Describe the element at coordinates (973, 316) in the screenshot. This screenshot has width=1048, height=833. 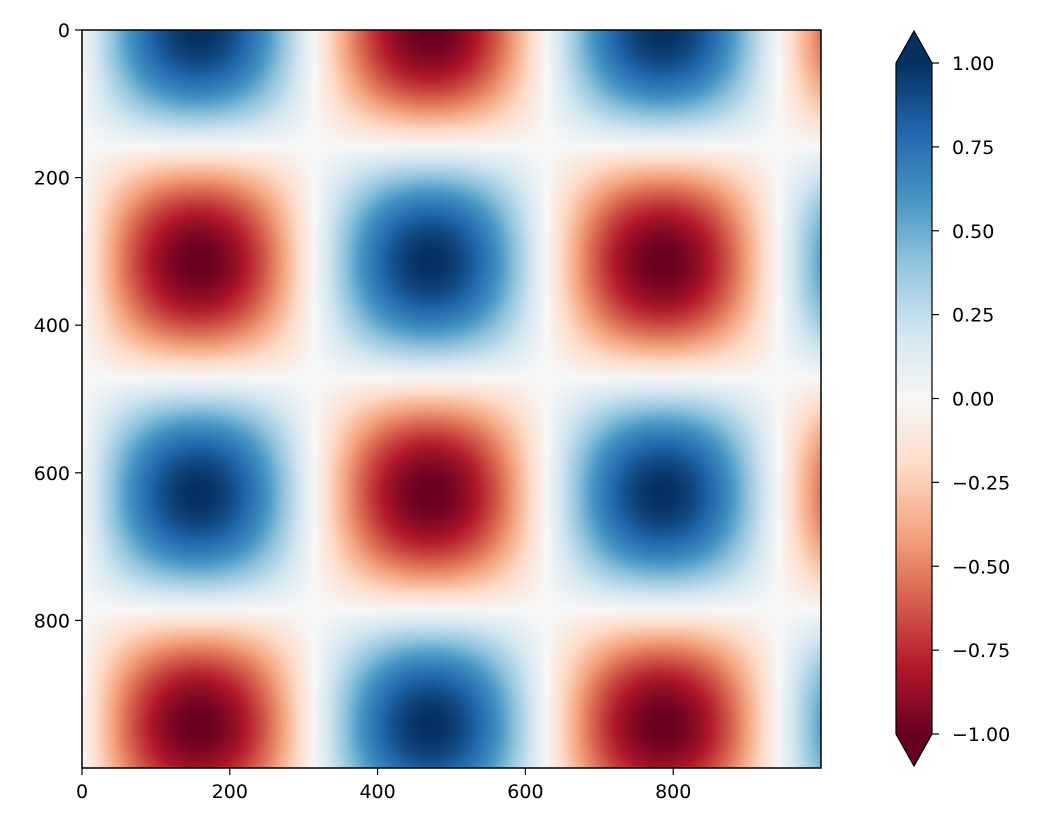
I see `colorbar-tick-label: 0.25` at that location.